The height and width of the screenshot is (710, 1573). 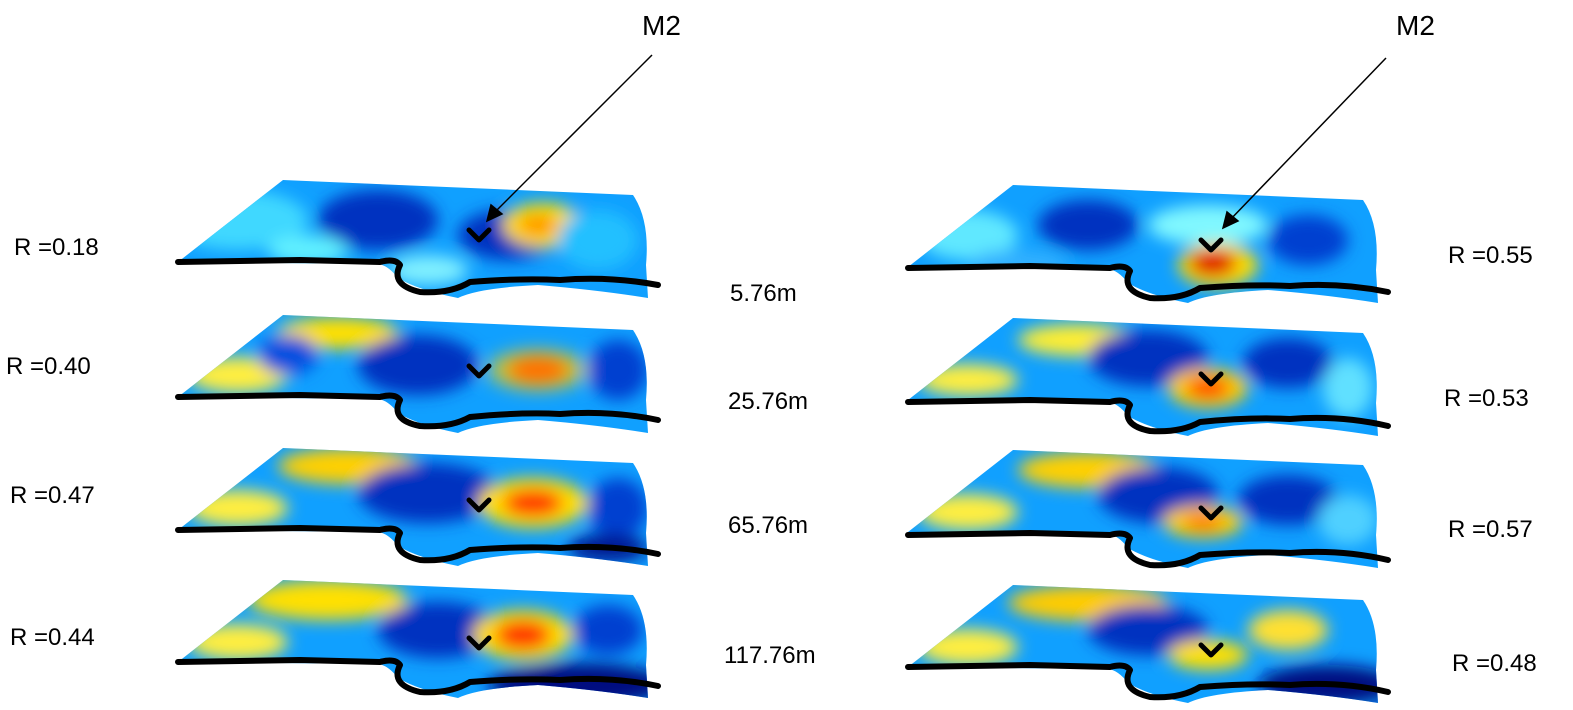 I want to click on m2-label-left: M2, so click(x=661, y=25).